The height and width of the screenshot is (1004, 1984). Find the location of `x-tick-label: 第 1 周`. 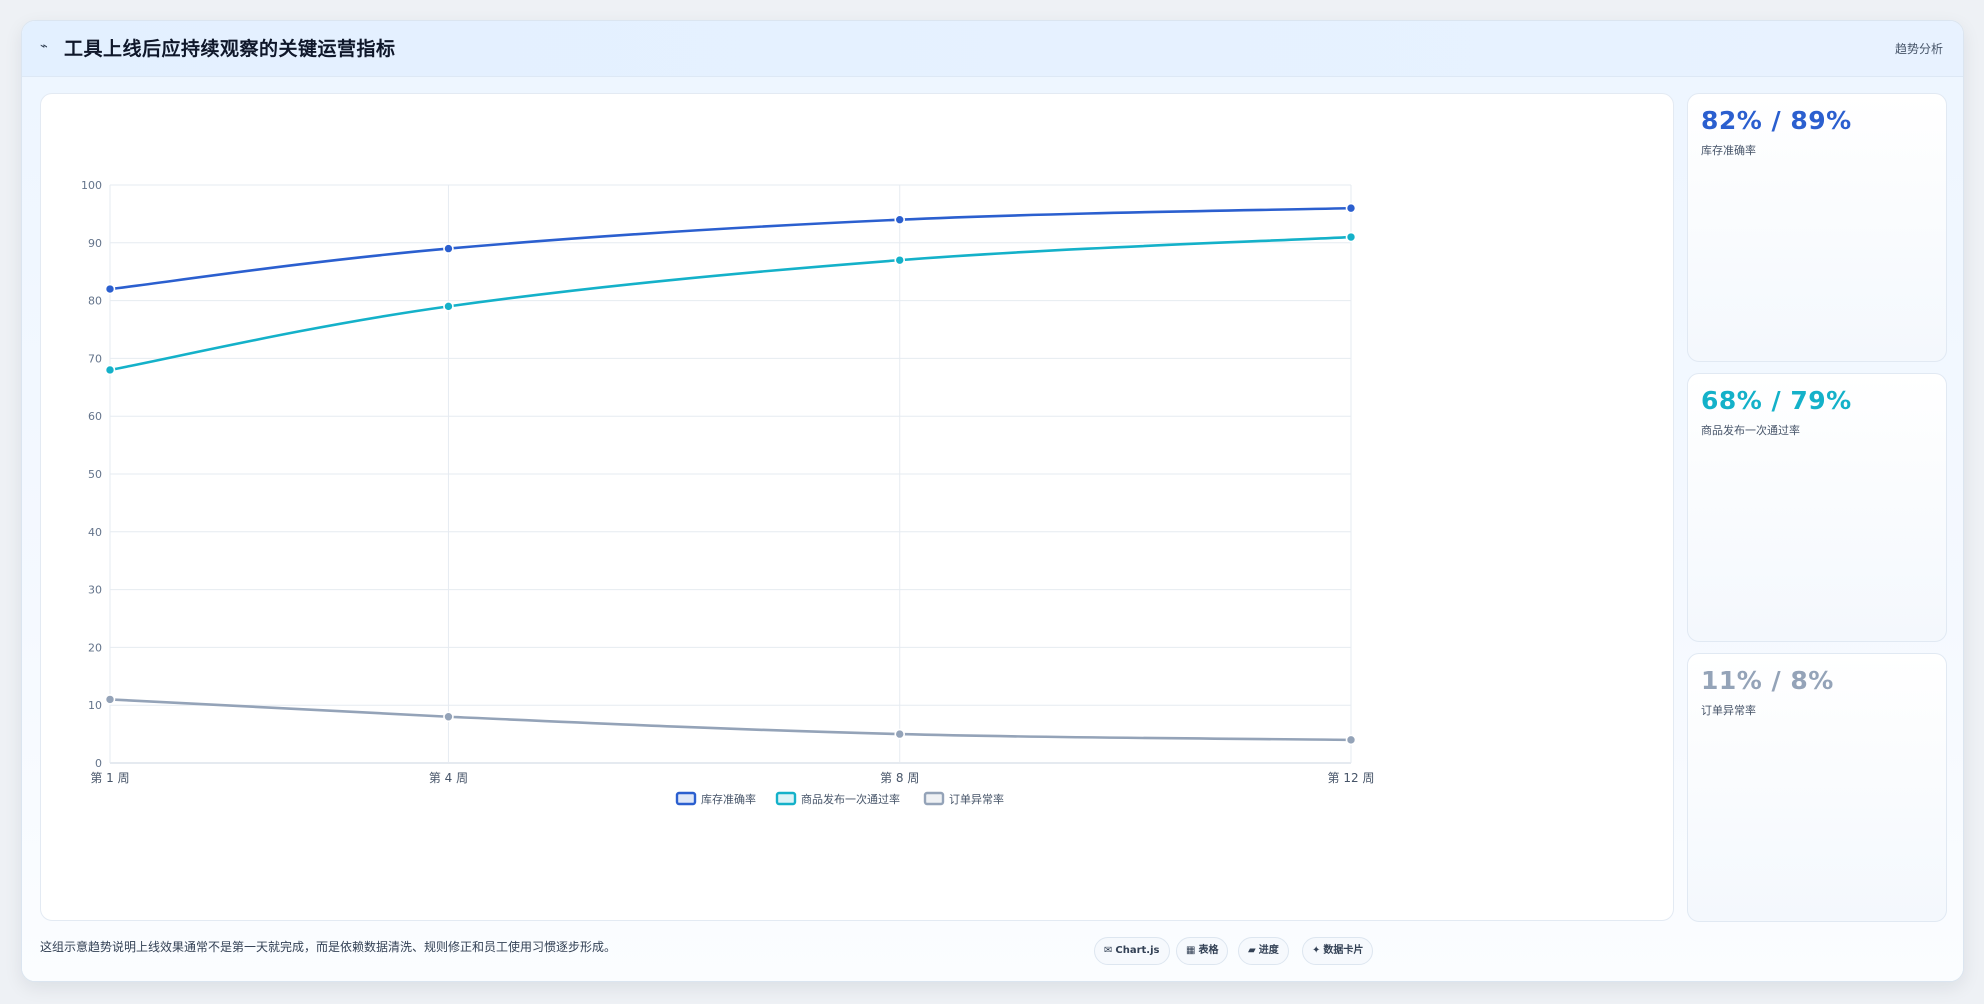

x-tick-label: 第 1 周 is located at coordinates (109, 778).